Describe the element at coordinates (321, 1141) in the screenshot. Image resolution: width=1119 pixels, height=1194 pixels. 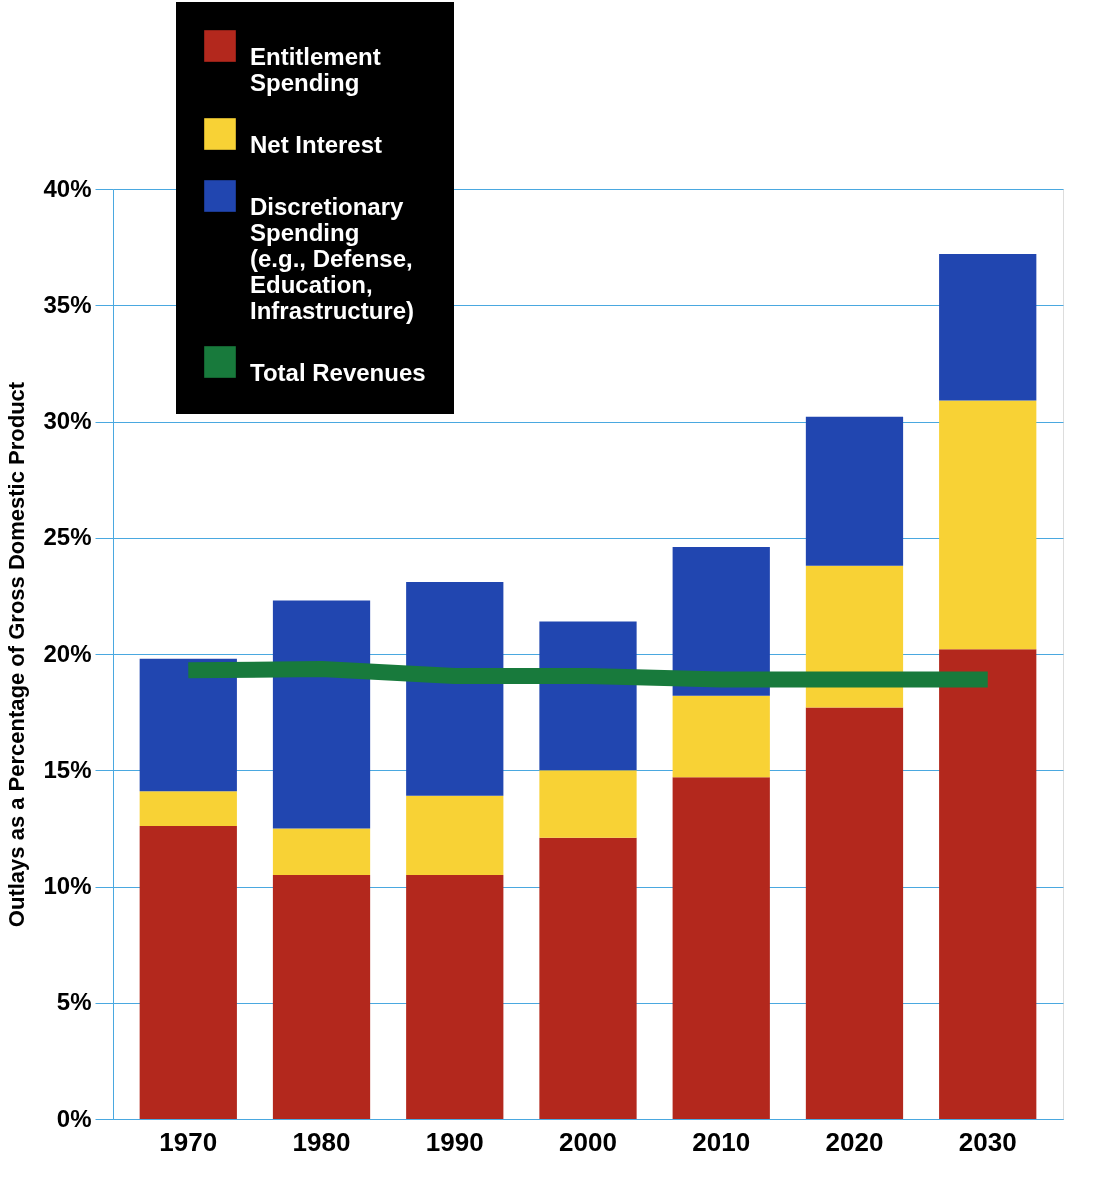
I see `x-tick-label: 1980` at that location.